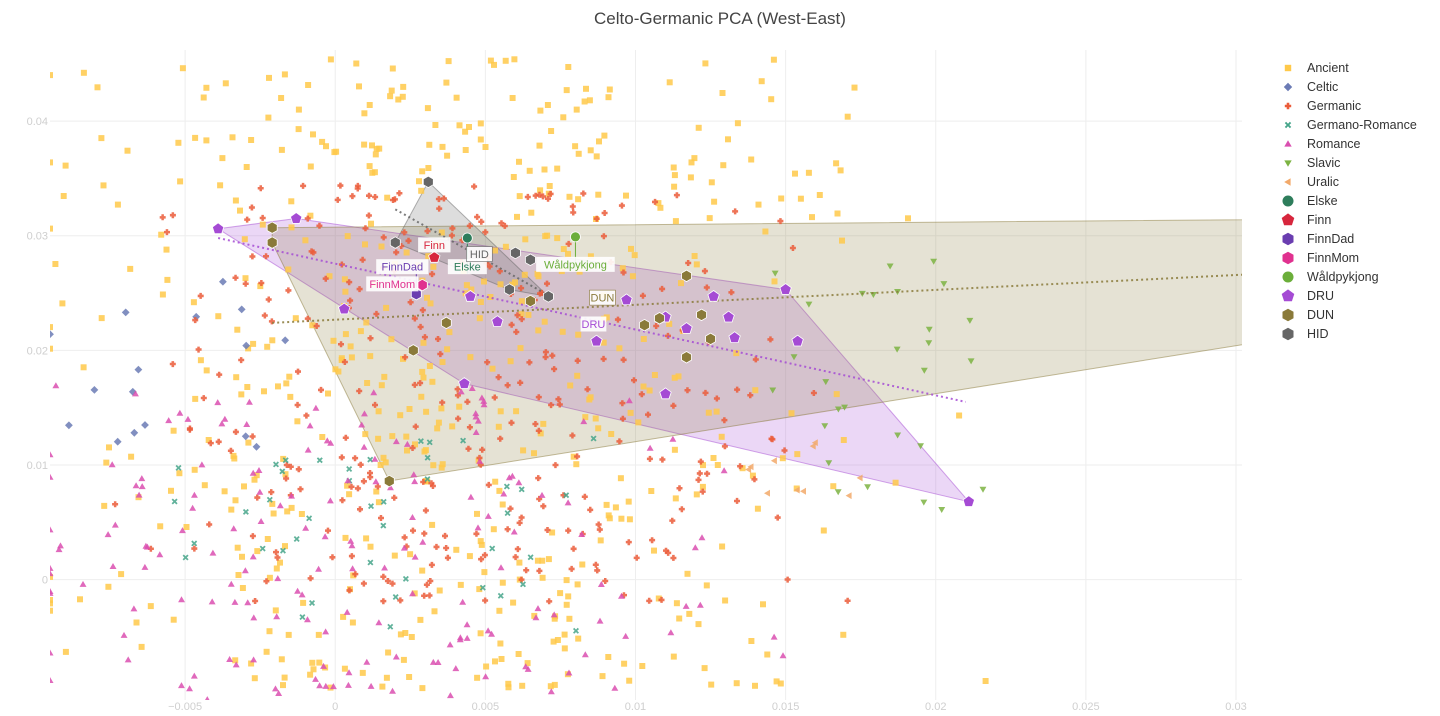 The width and height of the screenshot is (1440, 716). I want to click on sample-uralic, so click(750, 467).